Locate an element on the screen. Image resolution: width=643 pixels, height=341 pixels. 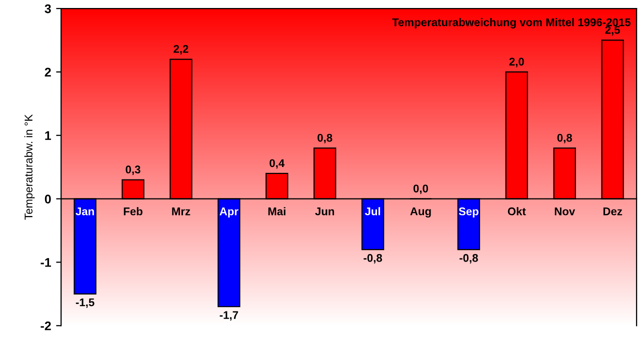
y-tick-label: 0 is located at coordinates (47, 199).